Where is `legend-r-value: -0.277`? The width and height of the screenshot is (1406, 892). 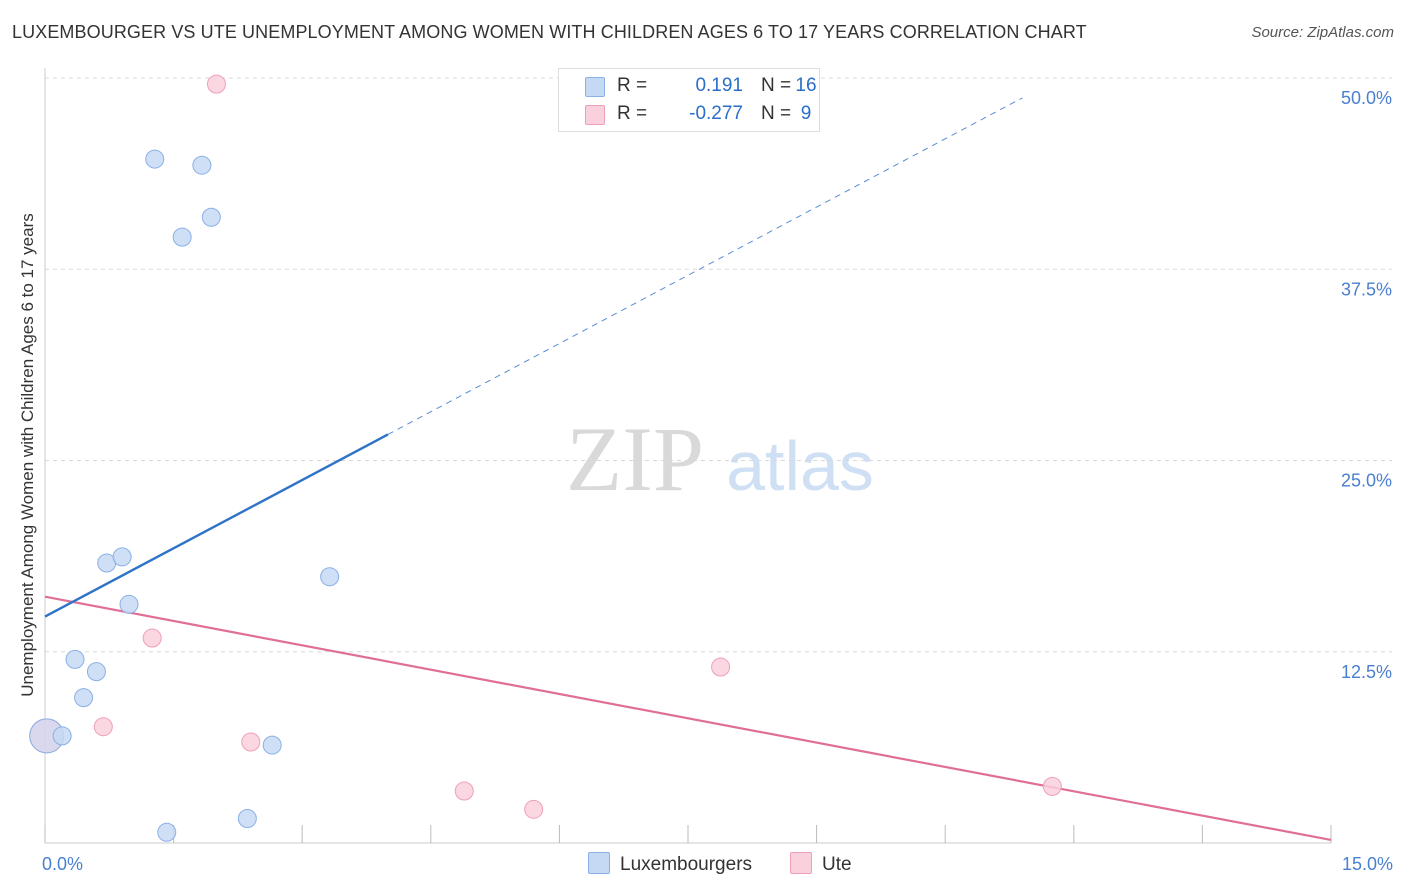
legend-r-value: -0.277 is located at coordinates (716, 113).